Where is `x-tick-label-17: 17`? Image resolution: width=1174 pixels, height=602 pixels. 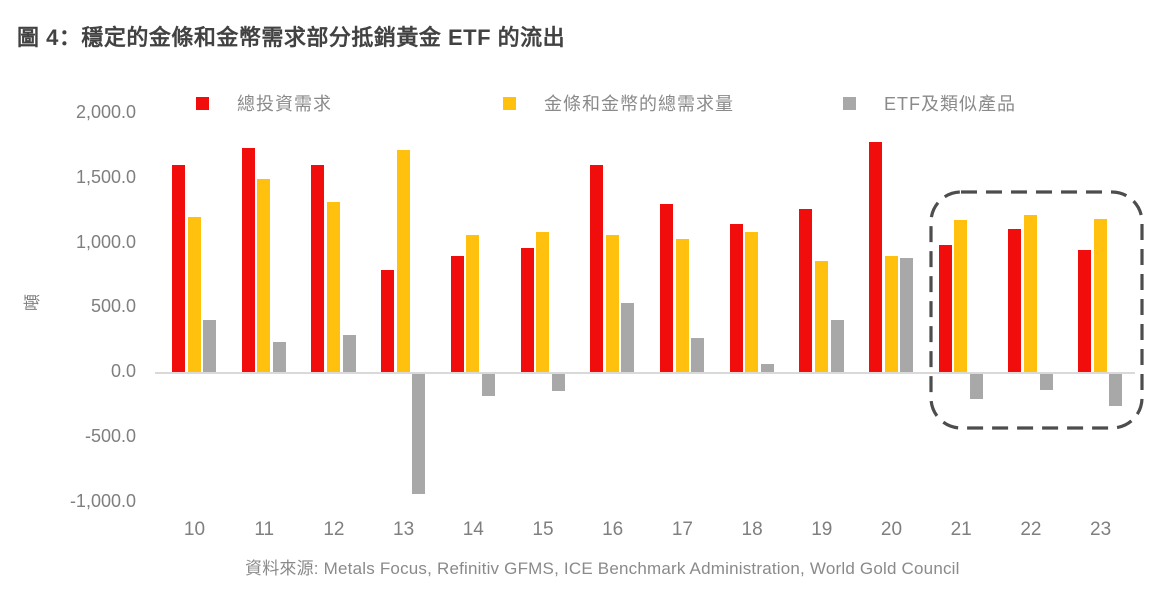 x-tick-label-17: 17 is located at coordinates (682, 529).